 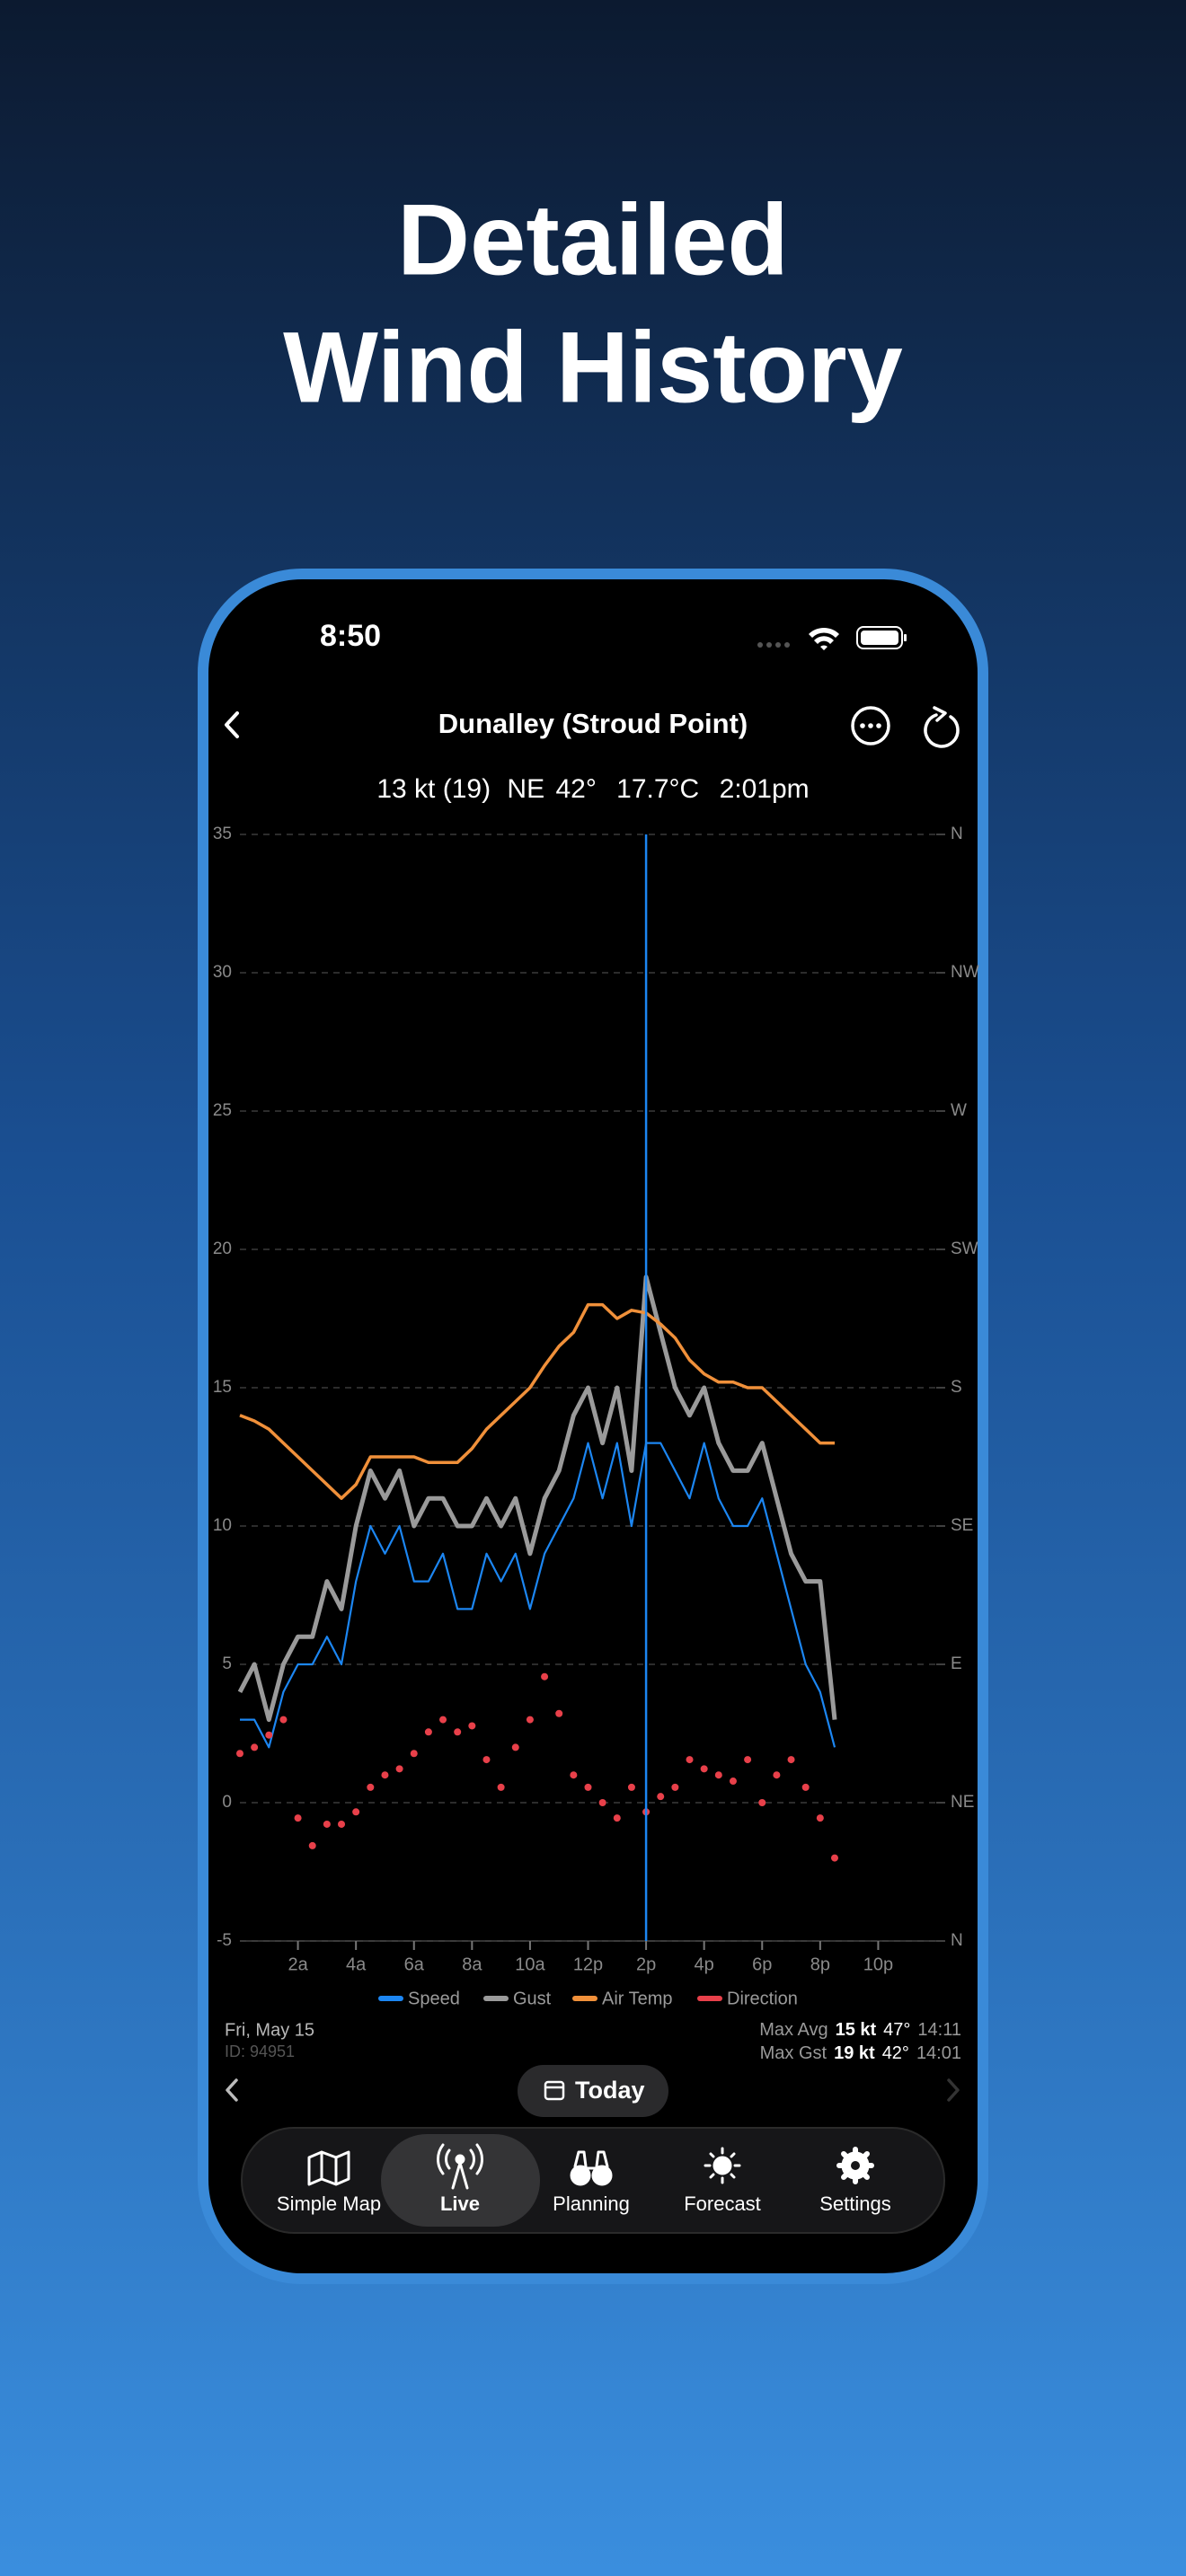 What do you see at coordinates (704, 1964) in the screenshot?
I see `x-tick-label: 4p` at bounding box center [704, 1964].